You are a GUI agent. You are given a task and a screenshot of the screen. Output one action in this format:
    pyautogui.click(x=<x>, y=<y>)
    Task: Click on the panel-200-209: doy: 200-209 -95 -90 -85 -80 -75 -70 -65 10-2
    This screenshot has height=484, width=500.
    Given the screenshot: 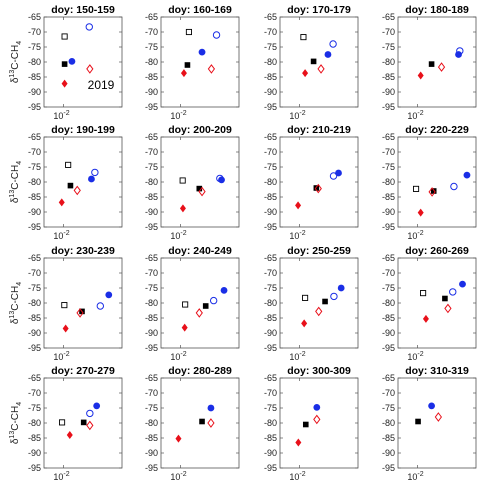 What is the action you would take?
    pyautogui.click(x=192, y=182)
    